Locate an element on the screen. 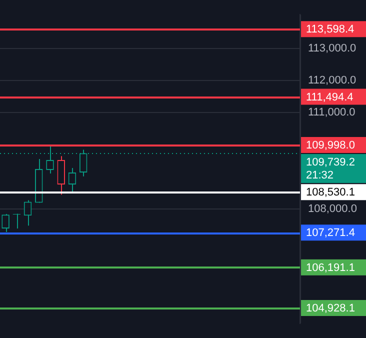 The width and height of the screenshot is (366, 338). y-tick-label: 108,000.0 is located at coordinates (332, 209).